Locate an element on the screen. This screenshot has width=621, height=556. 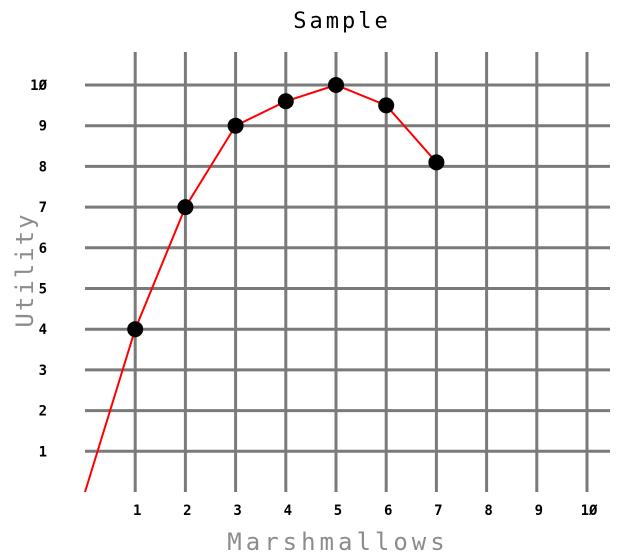
x-tick-label: 2 is located at coordinates (187, 511).